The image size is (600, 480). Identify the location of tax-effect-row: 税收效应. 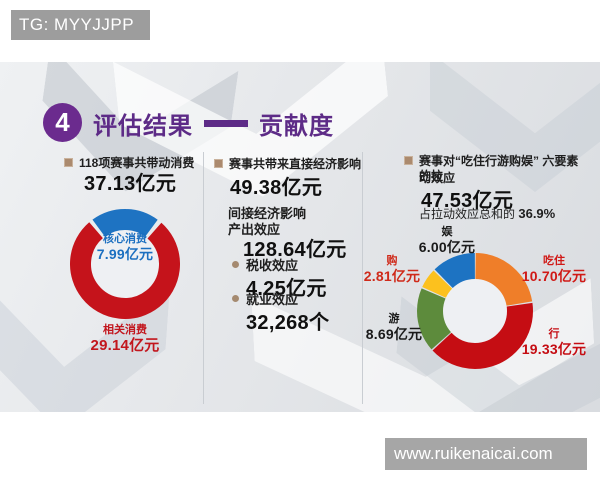
(292, 265).